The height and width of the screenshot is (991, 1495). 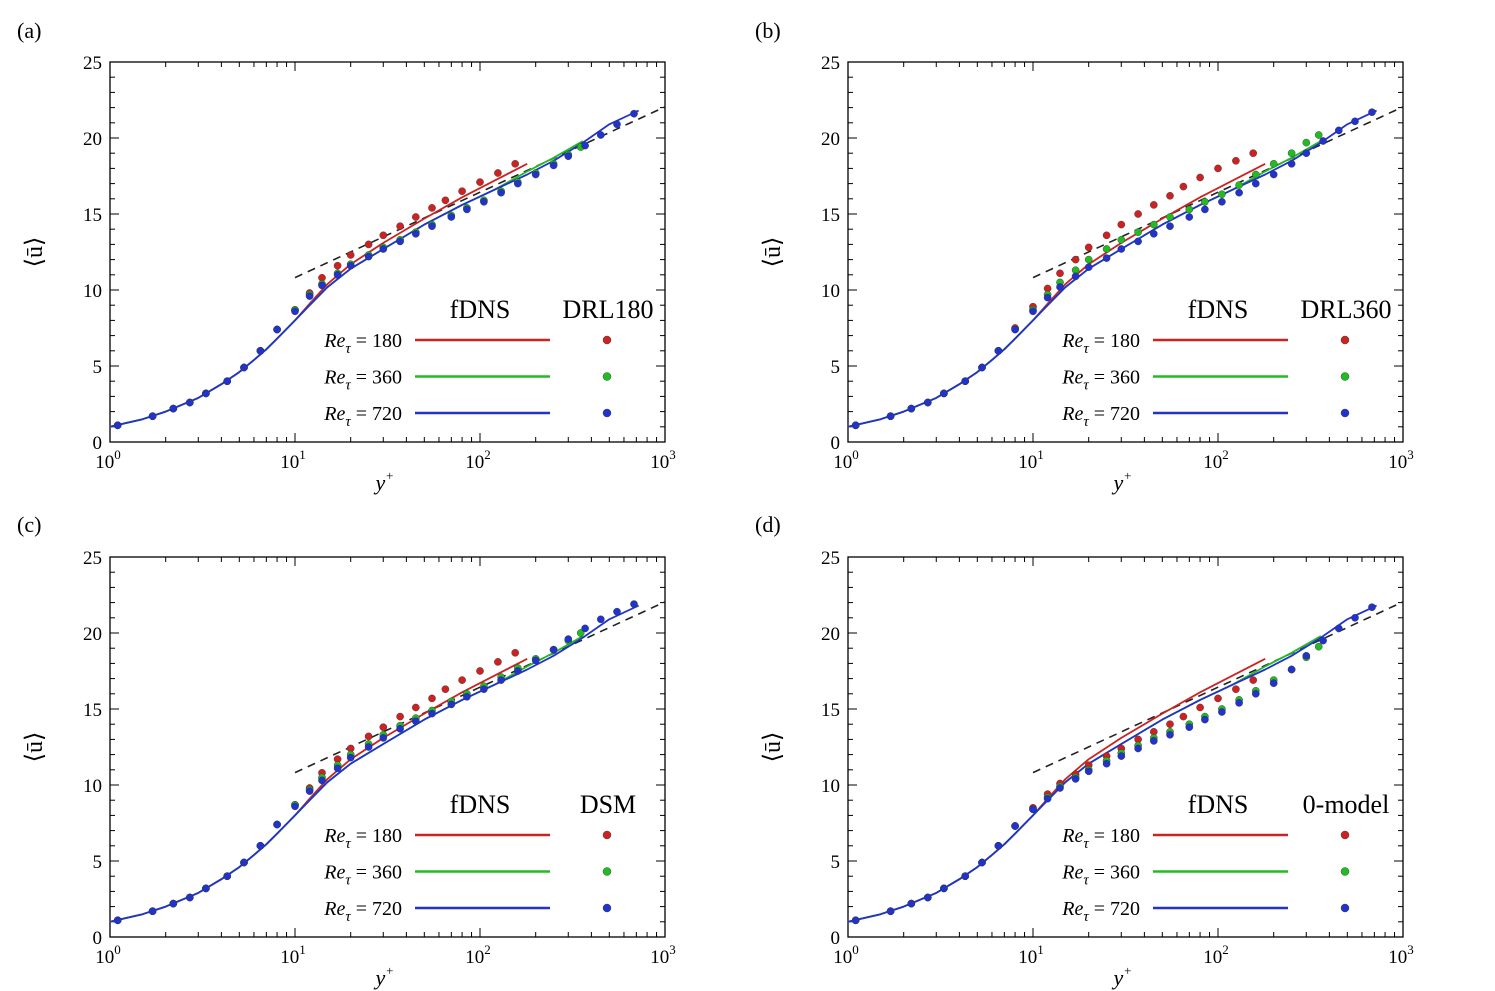 What do you see at coordinates (1345, 340) in the screenshot?
I see `legend-marker-re180` at bounding box center [1345, 340].